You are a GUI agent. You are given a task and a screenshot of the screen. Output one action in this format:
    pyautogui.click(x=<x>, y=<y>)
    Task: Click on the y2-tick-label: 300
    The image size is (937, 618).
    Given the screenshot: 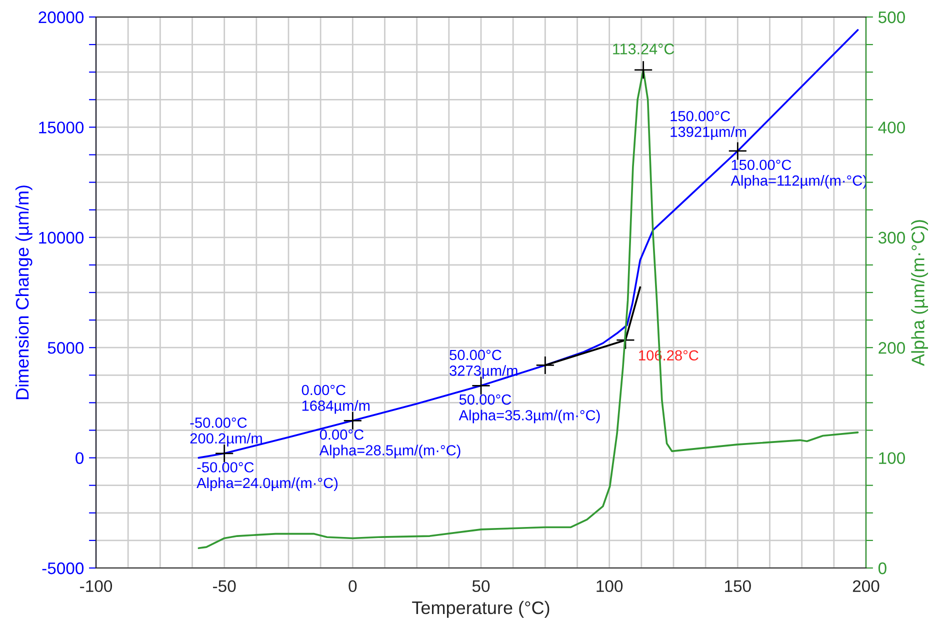 What is the action you would take?
    pyautogui.click(x=891, y=238)
    